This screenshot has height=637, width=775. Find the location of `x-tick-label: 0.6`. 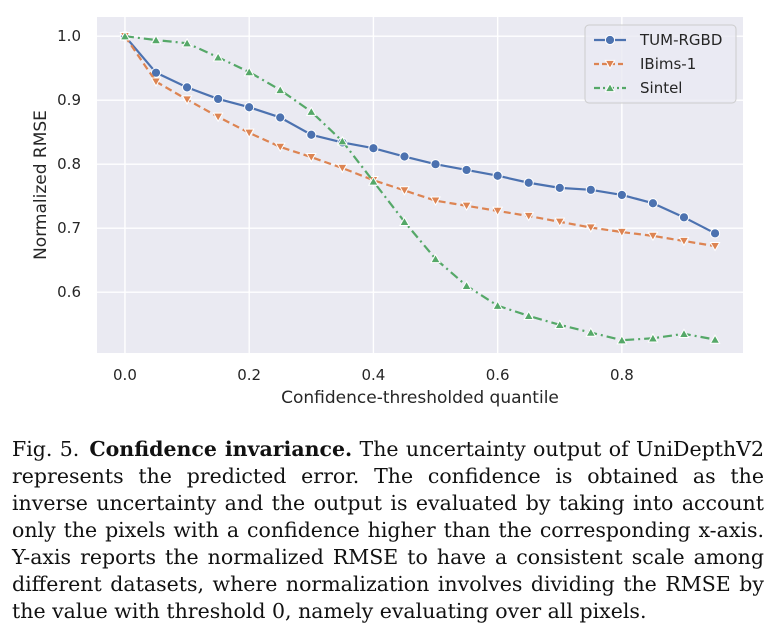

x-tick-label: 0.6 is located at coordinates (498, 375).